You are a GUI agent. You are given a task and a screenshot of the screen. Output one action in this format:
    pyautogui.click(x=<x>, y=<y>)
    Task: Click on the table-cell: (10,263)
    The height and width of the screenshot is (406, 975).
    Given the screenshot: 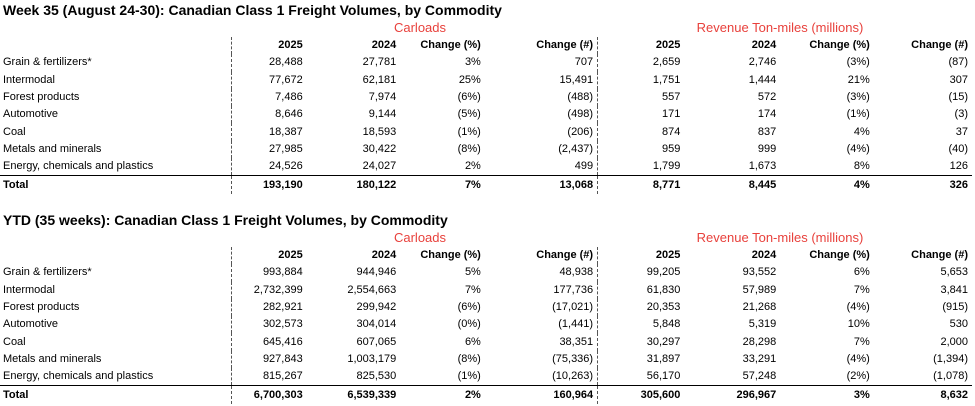 What is the action you would take?
    pyautogui.click(x=573, y=376)
    